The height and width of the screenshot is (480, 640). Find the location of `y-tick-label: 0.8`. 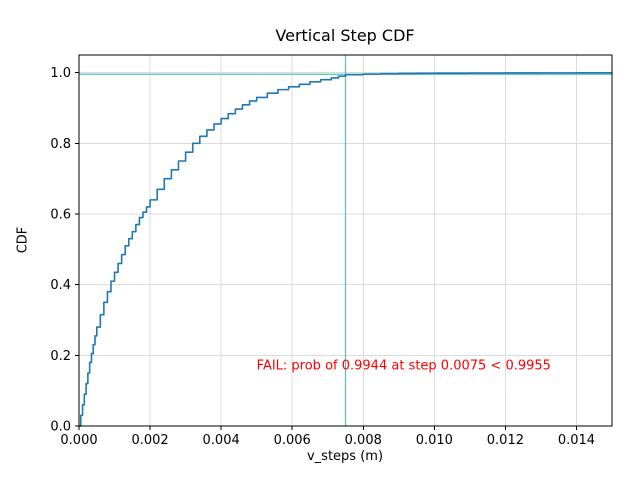

y-tick-label: 0.8 is located at coordinates (60, 144).